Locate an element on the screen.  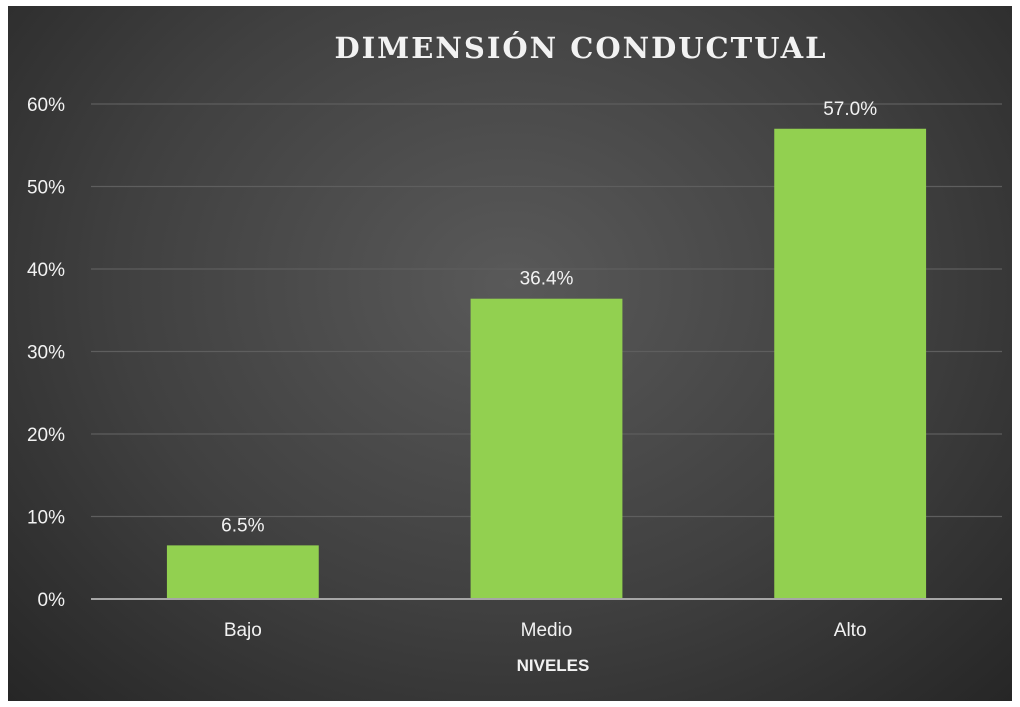
y-axis-ticks: 0% 10% 20% 30% 40% 50% 60% is located at coordinates (46, 353).